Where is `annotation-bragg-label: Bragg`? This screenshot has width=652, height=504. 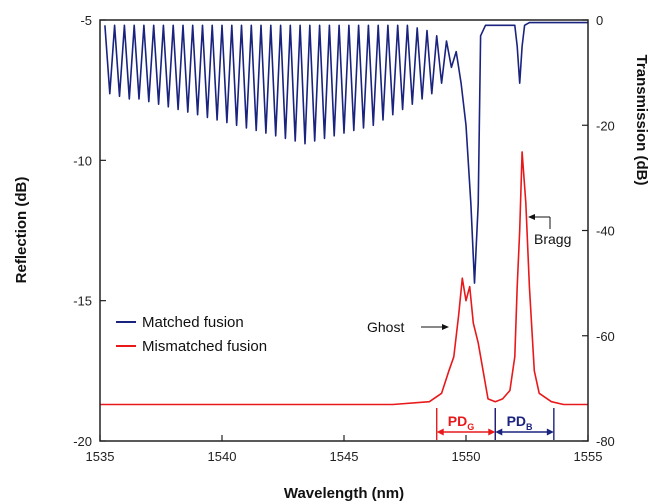 annotation-bragg-label: Bragg is located at coordinates (552, 239).